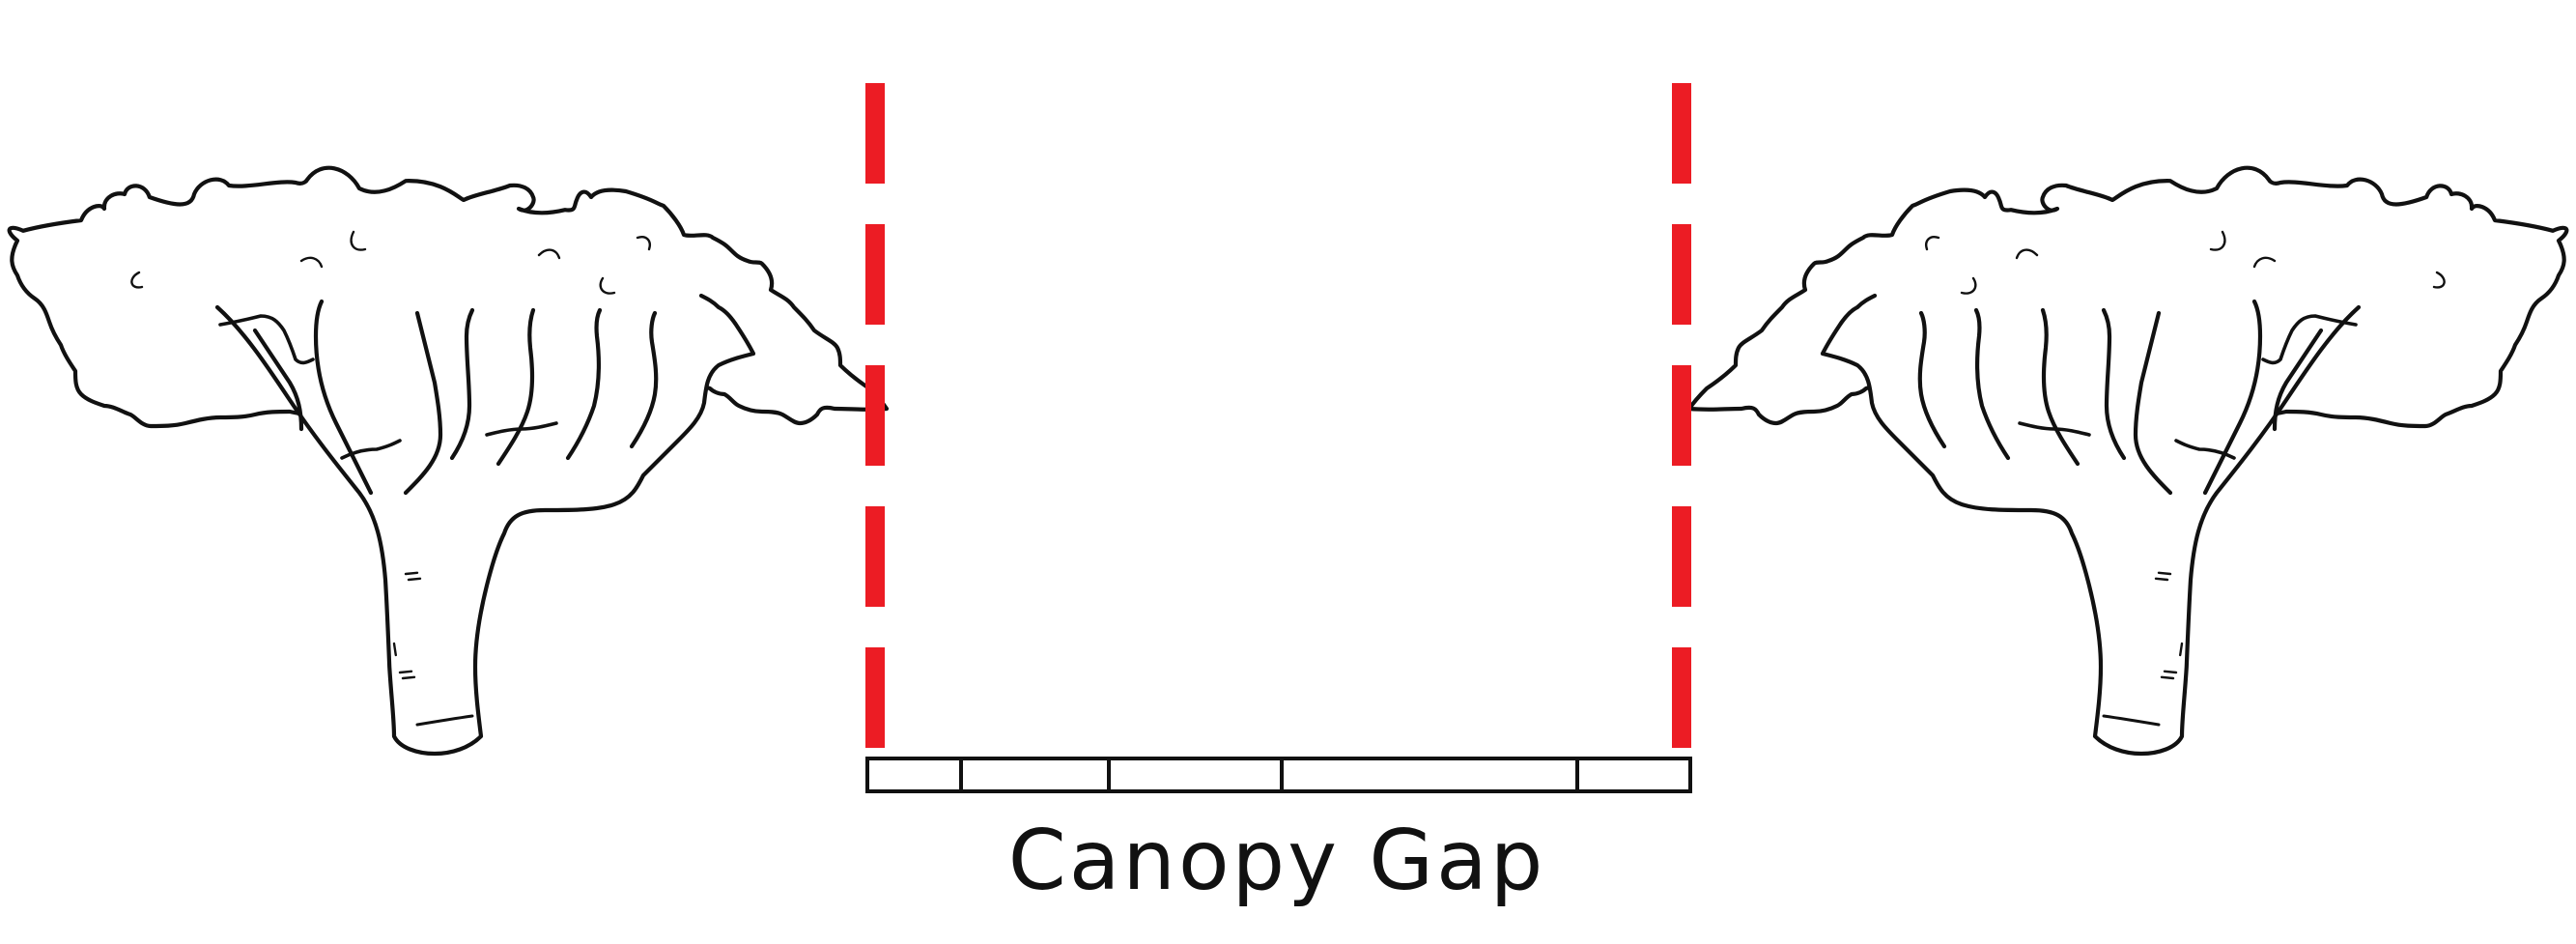 The height and width of the screenshot is (944, 2576). I want to click on scale-bar, so click(1278, 775).